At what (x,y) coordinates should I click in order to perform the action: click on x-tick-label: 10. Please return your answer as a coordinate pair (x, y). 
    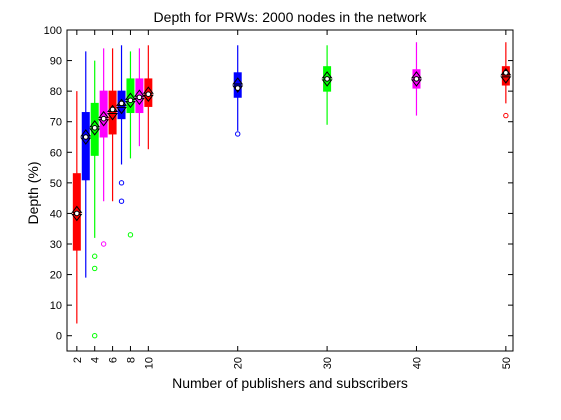
    Looking at the image, I should click on (149, 363).